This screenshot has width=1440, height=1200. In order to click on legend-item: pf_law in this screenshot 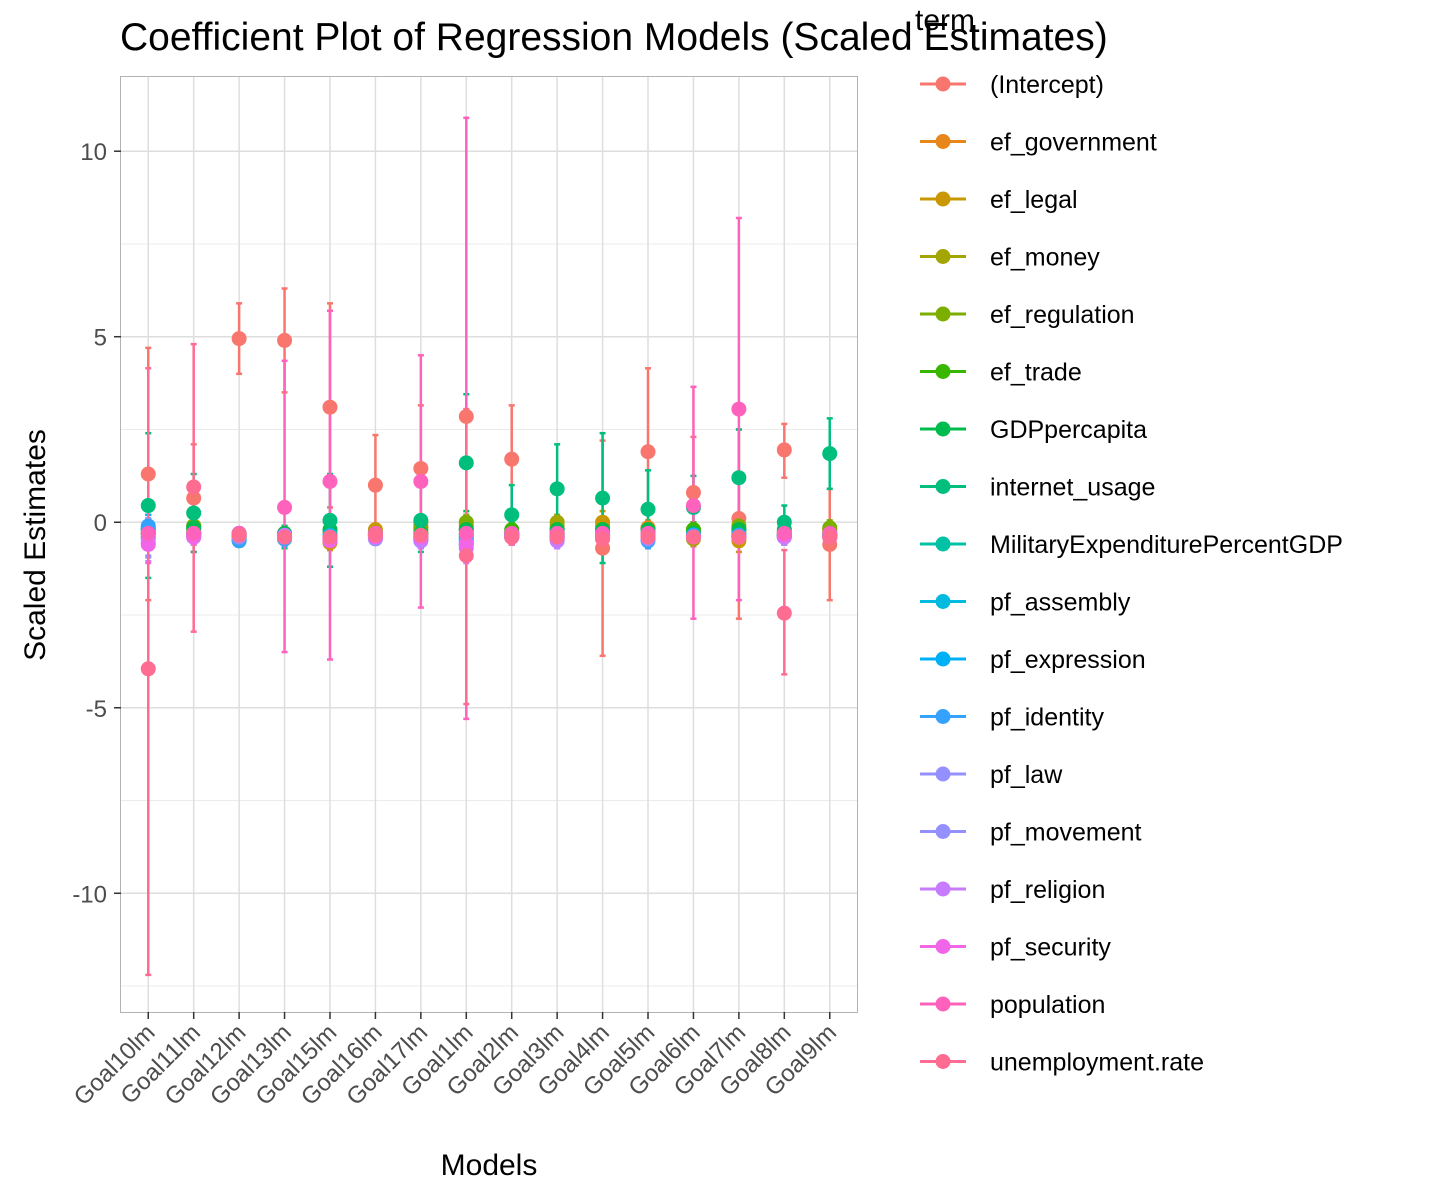, I will do `click(991, 775)`.